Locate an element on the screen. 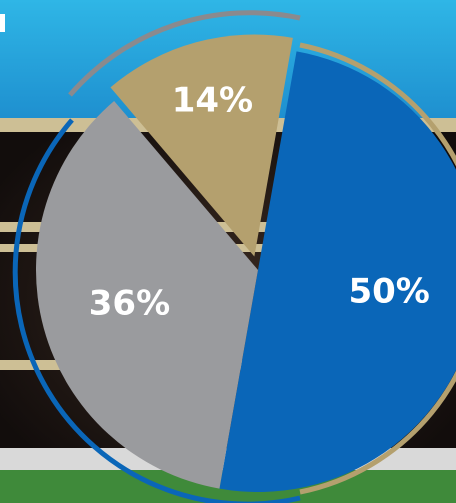 This screenshot has height=503, width=456. slice-label: 14% is located at coordinates (212, 101).